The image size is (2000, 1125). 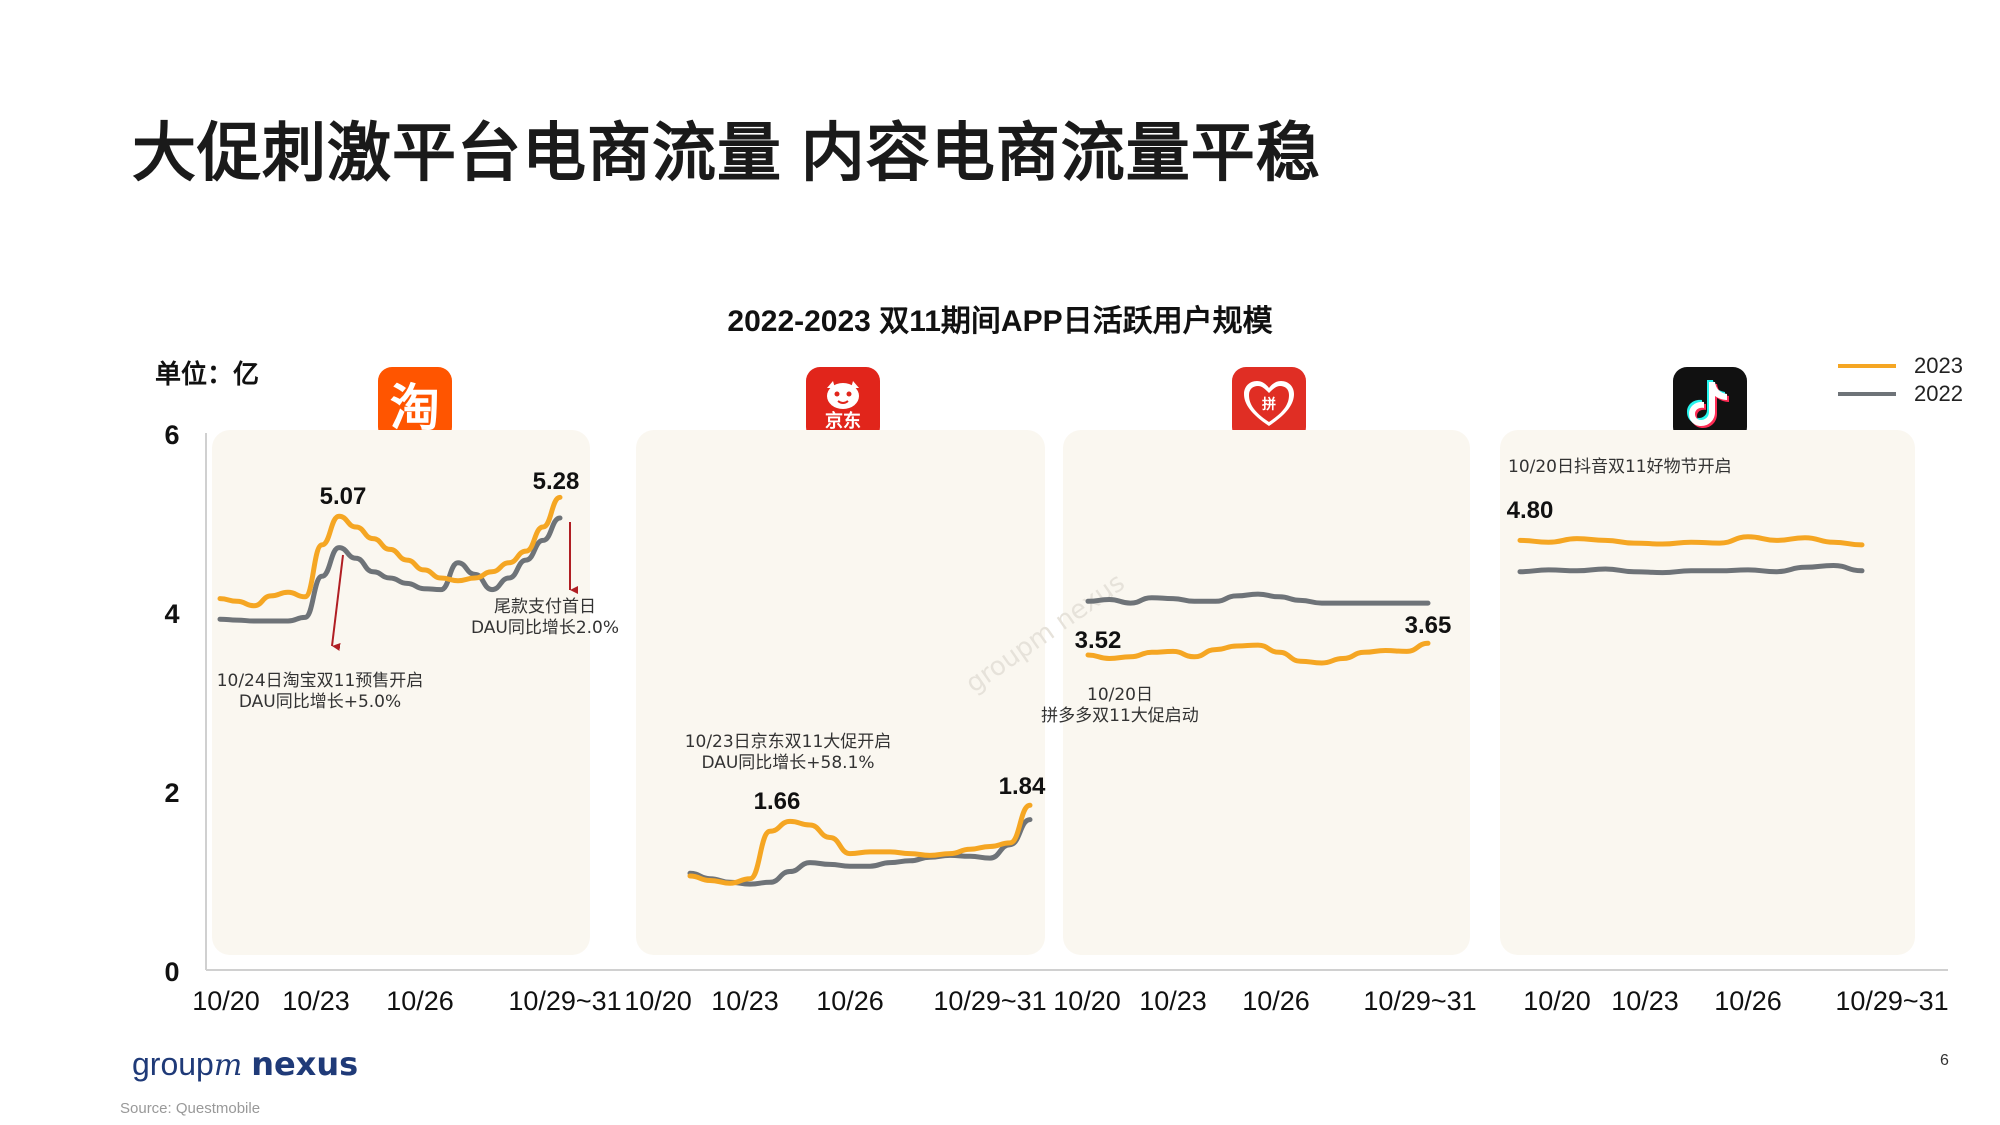 What do you see at coordinates (343, 496) in the screenshot?
I see `data-label: 5.07` at bounding box center [343, 496].